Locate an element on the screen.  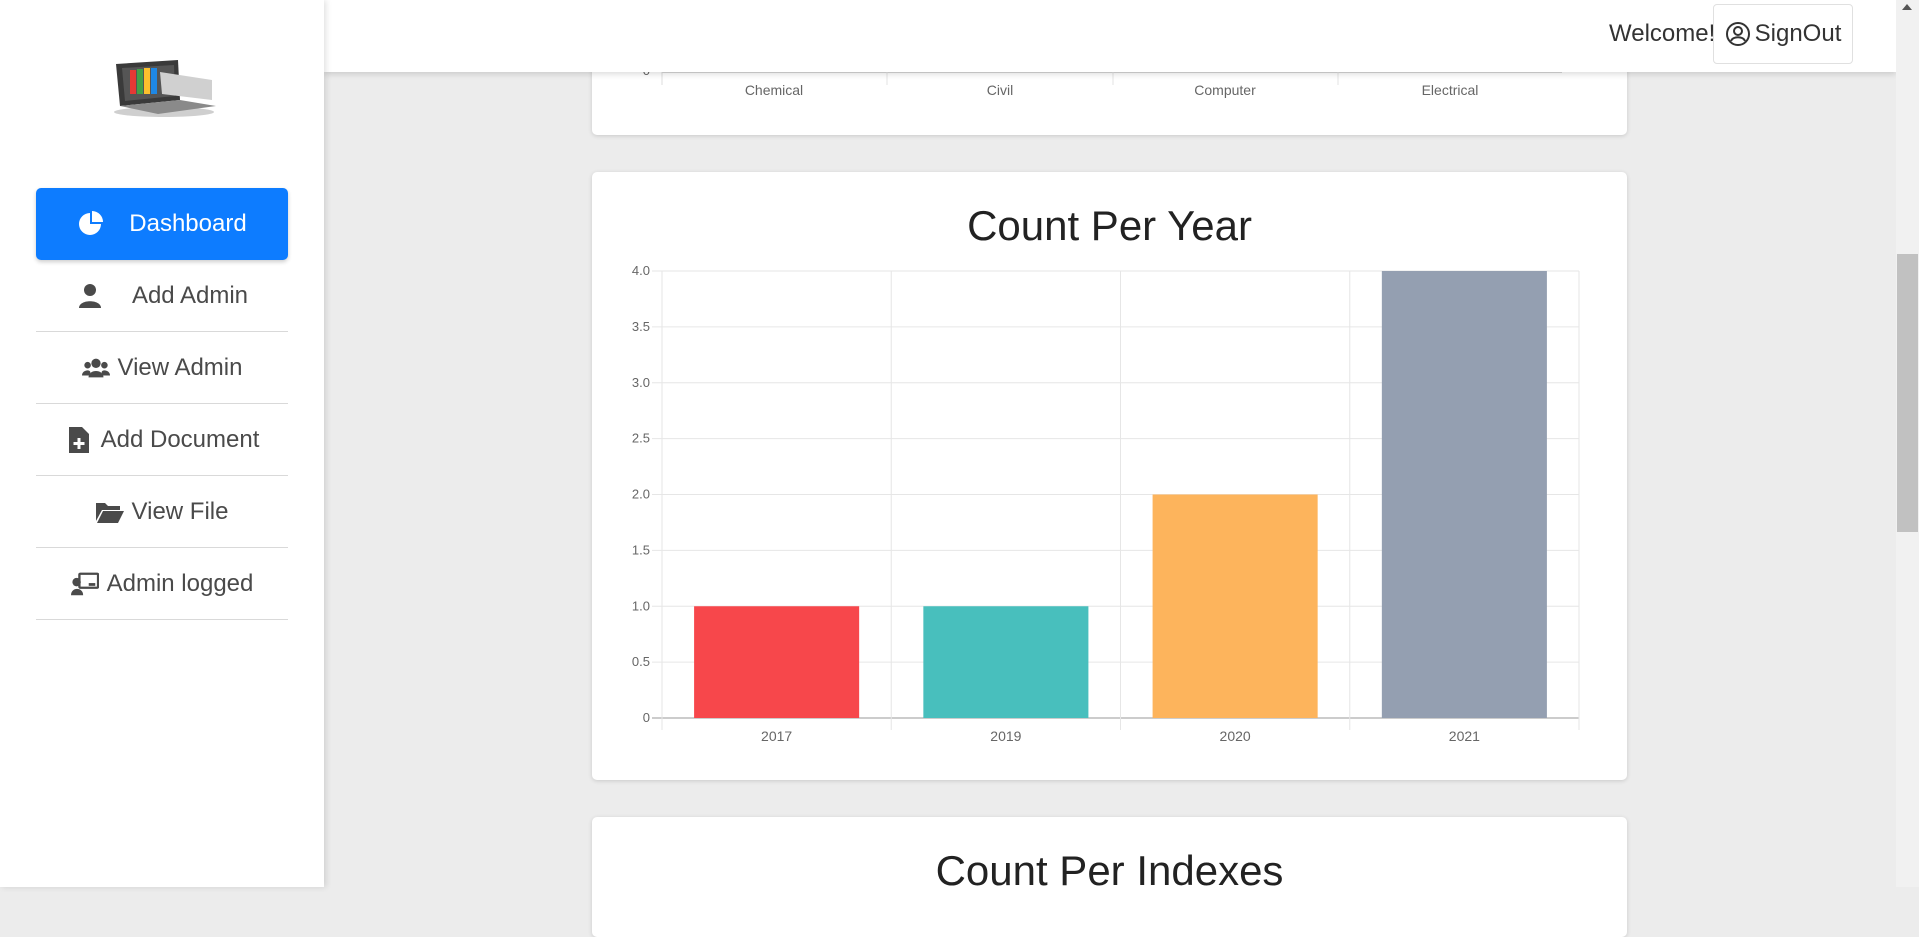
bar-2017 is located at coordinates (777, 662).